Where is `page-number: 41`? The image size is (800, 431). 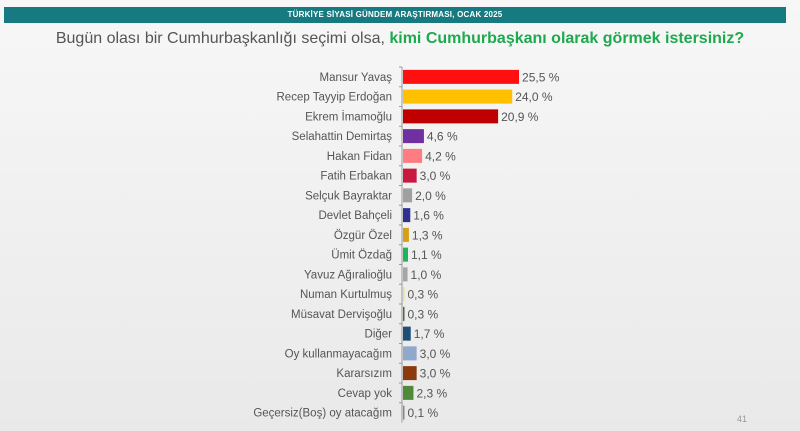 page-number: 41 is located at coordinates (742, 419).